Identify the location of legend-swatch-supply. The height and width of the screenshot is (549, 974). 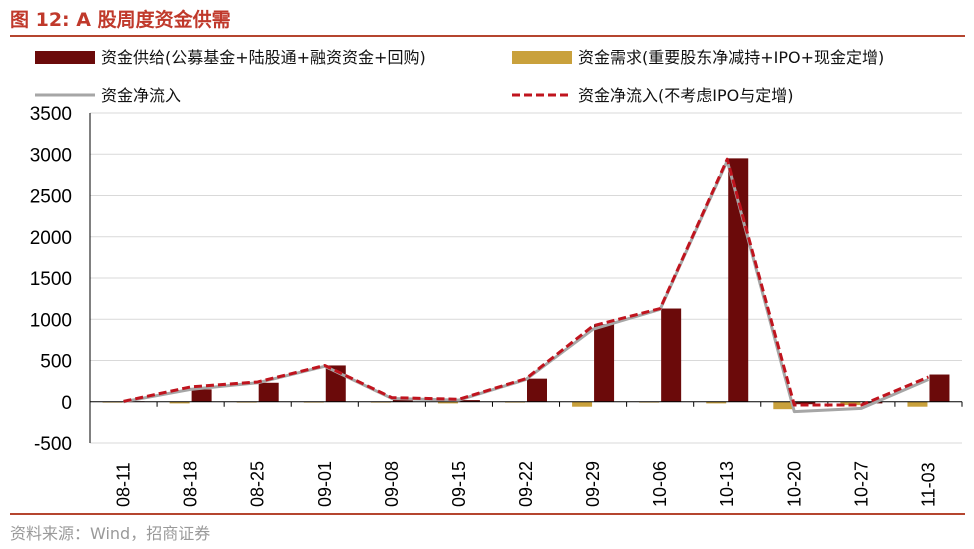
(65, 57).